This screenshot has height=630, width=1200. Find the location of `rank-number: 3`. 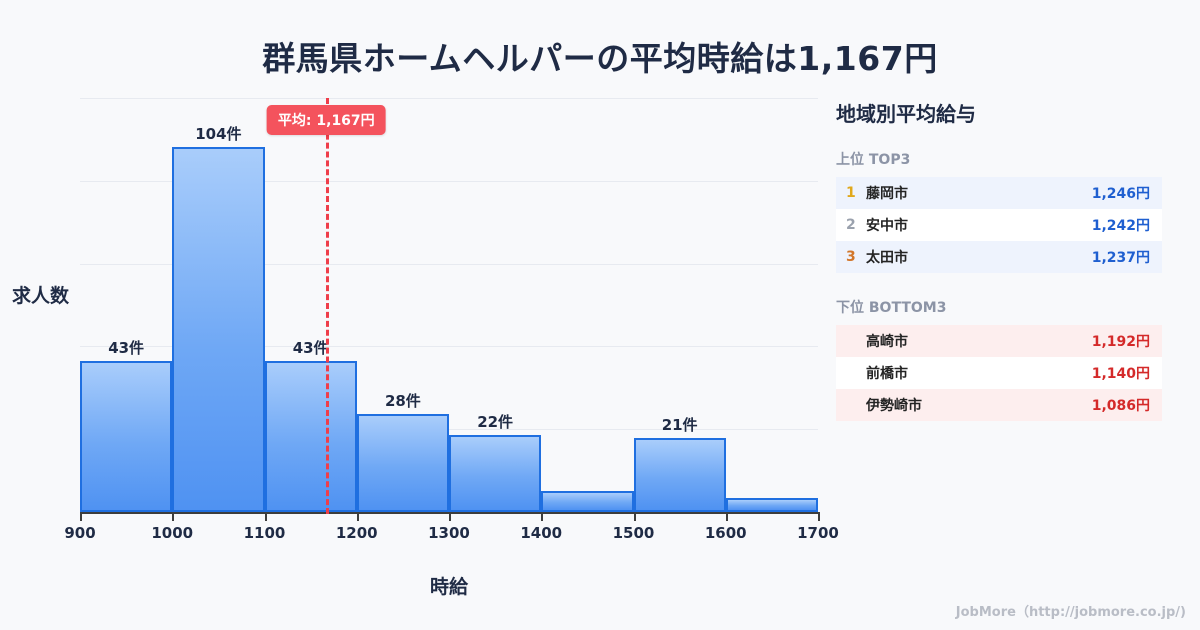

rank-number: 3 is located at coordinates (851, 257).